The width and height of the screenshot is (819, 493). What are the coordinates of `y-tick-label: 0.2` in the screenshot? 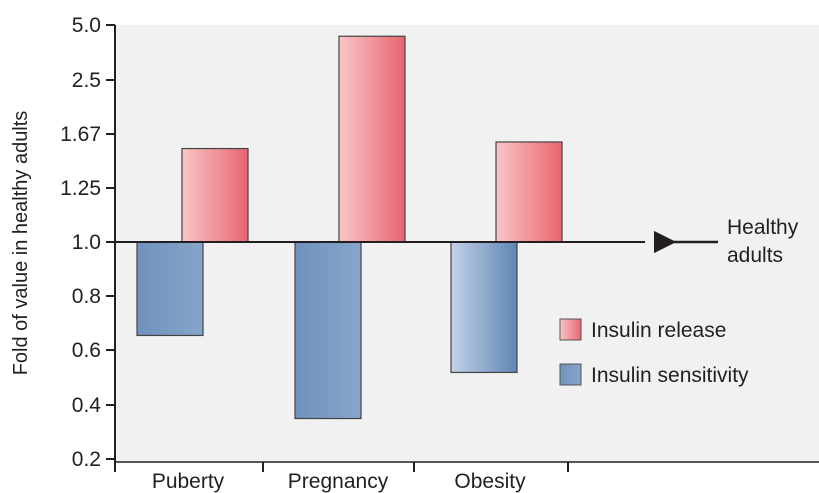 It's located at (86, 459).